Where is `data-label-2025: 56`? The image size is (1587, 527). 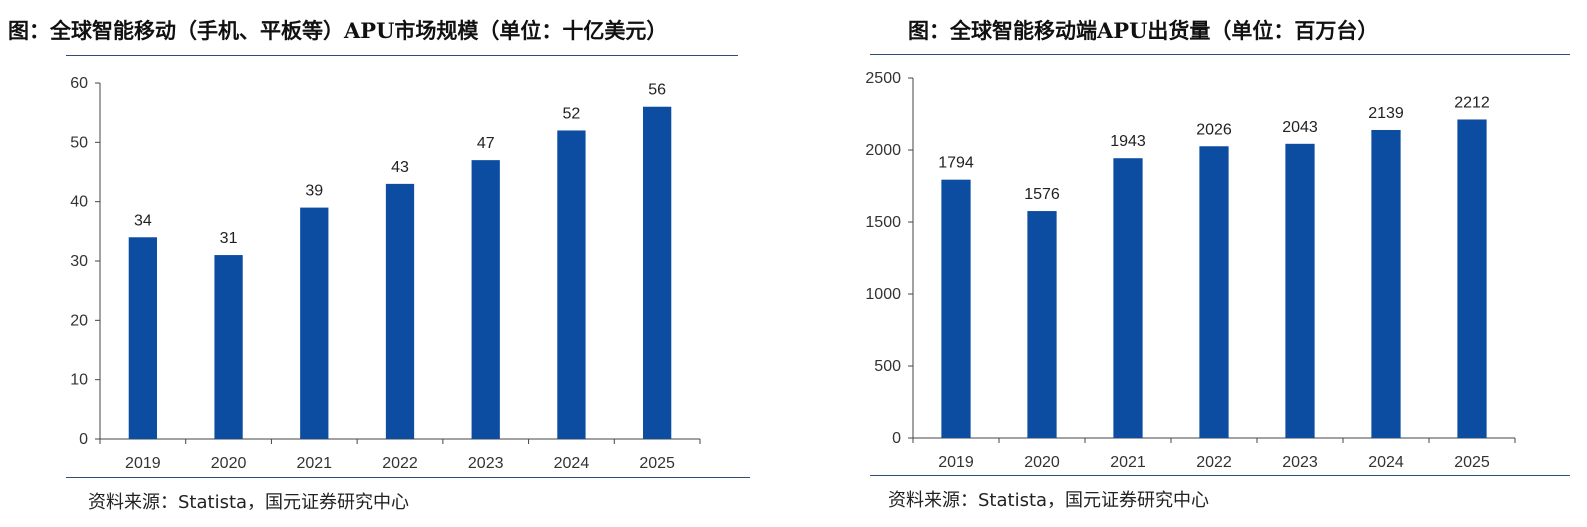
data-label-2025: 56 is located at coordinates (657, 90).